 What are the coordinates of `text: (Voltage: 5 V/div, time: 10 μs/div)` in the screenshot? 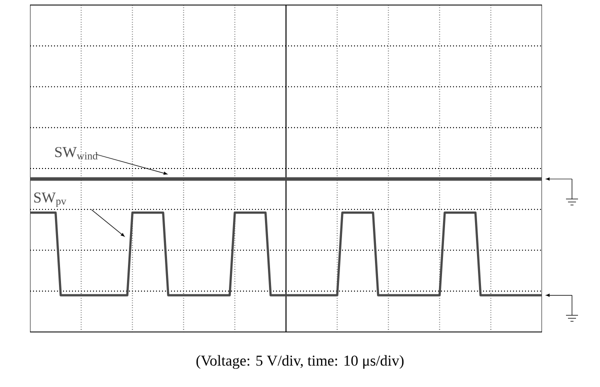 It's located at (300, 362).